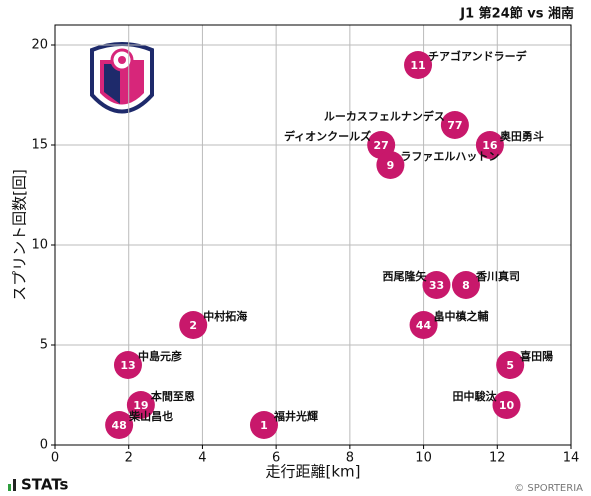 This screenshot has height=496, width=591. What do you see at coordinates (202, 458) in the screenshot?
I see `x-tick-label: 4` at bounding box center [202, 458].